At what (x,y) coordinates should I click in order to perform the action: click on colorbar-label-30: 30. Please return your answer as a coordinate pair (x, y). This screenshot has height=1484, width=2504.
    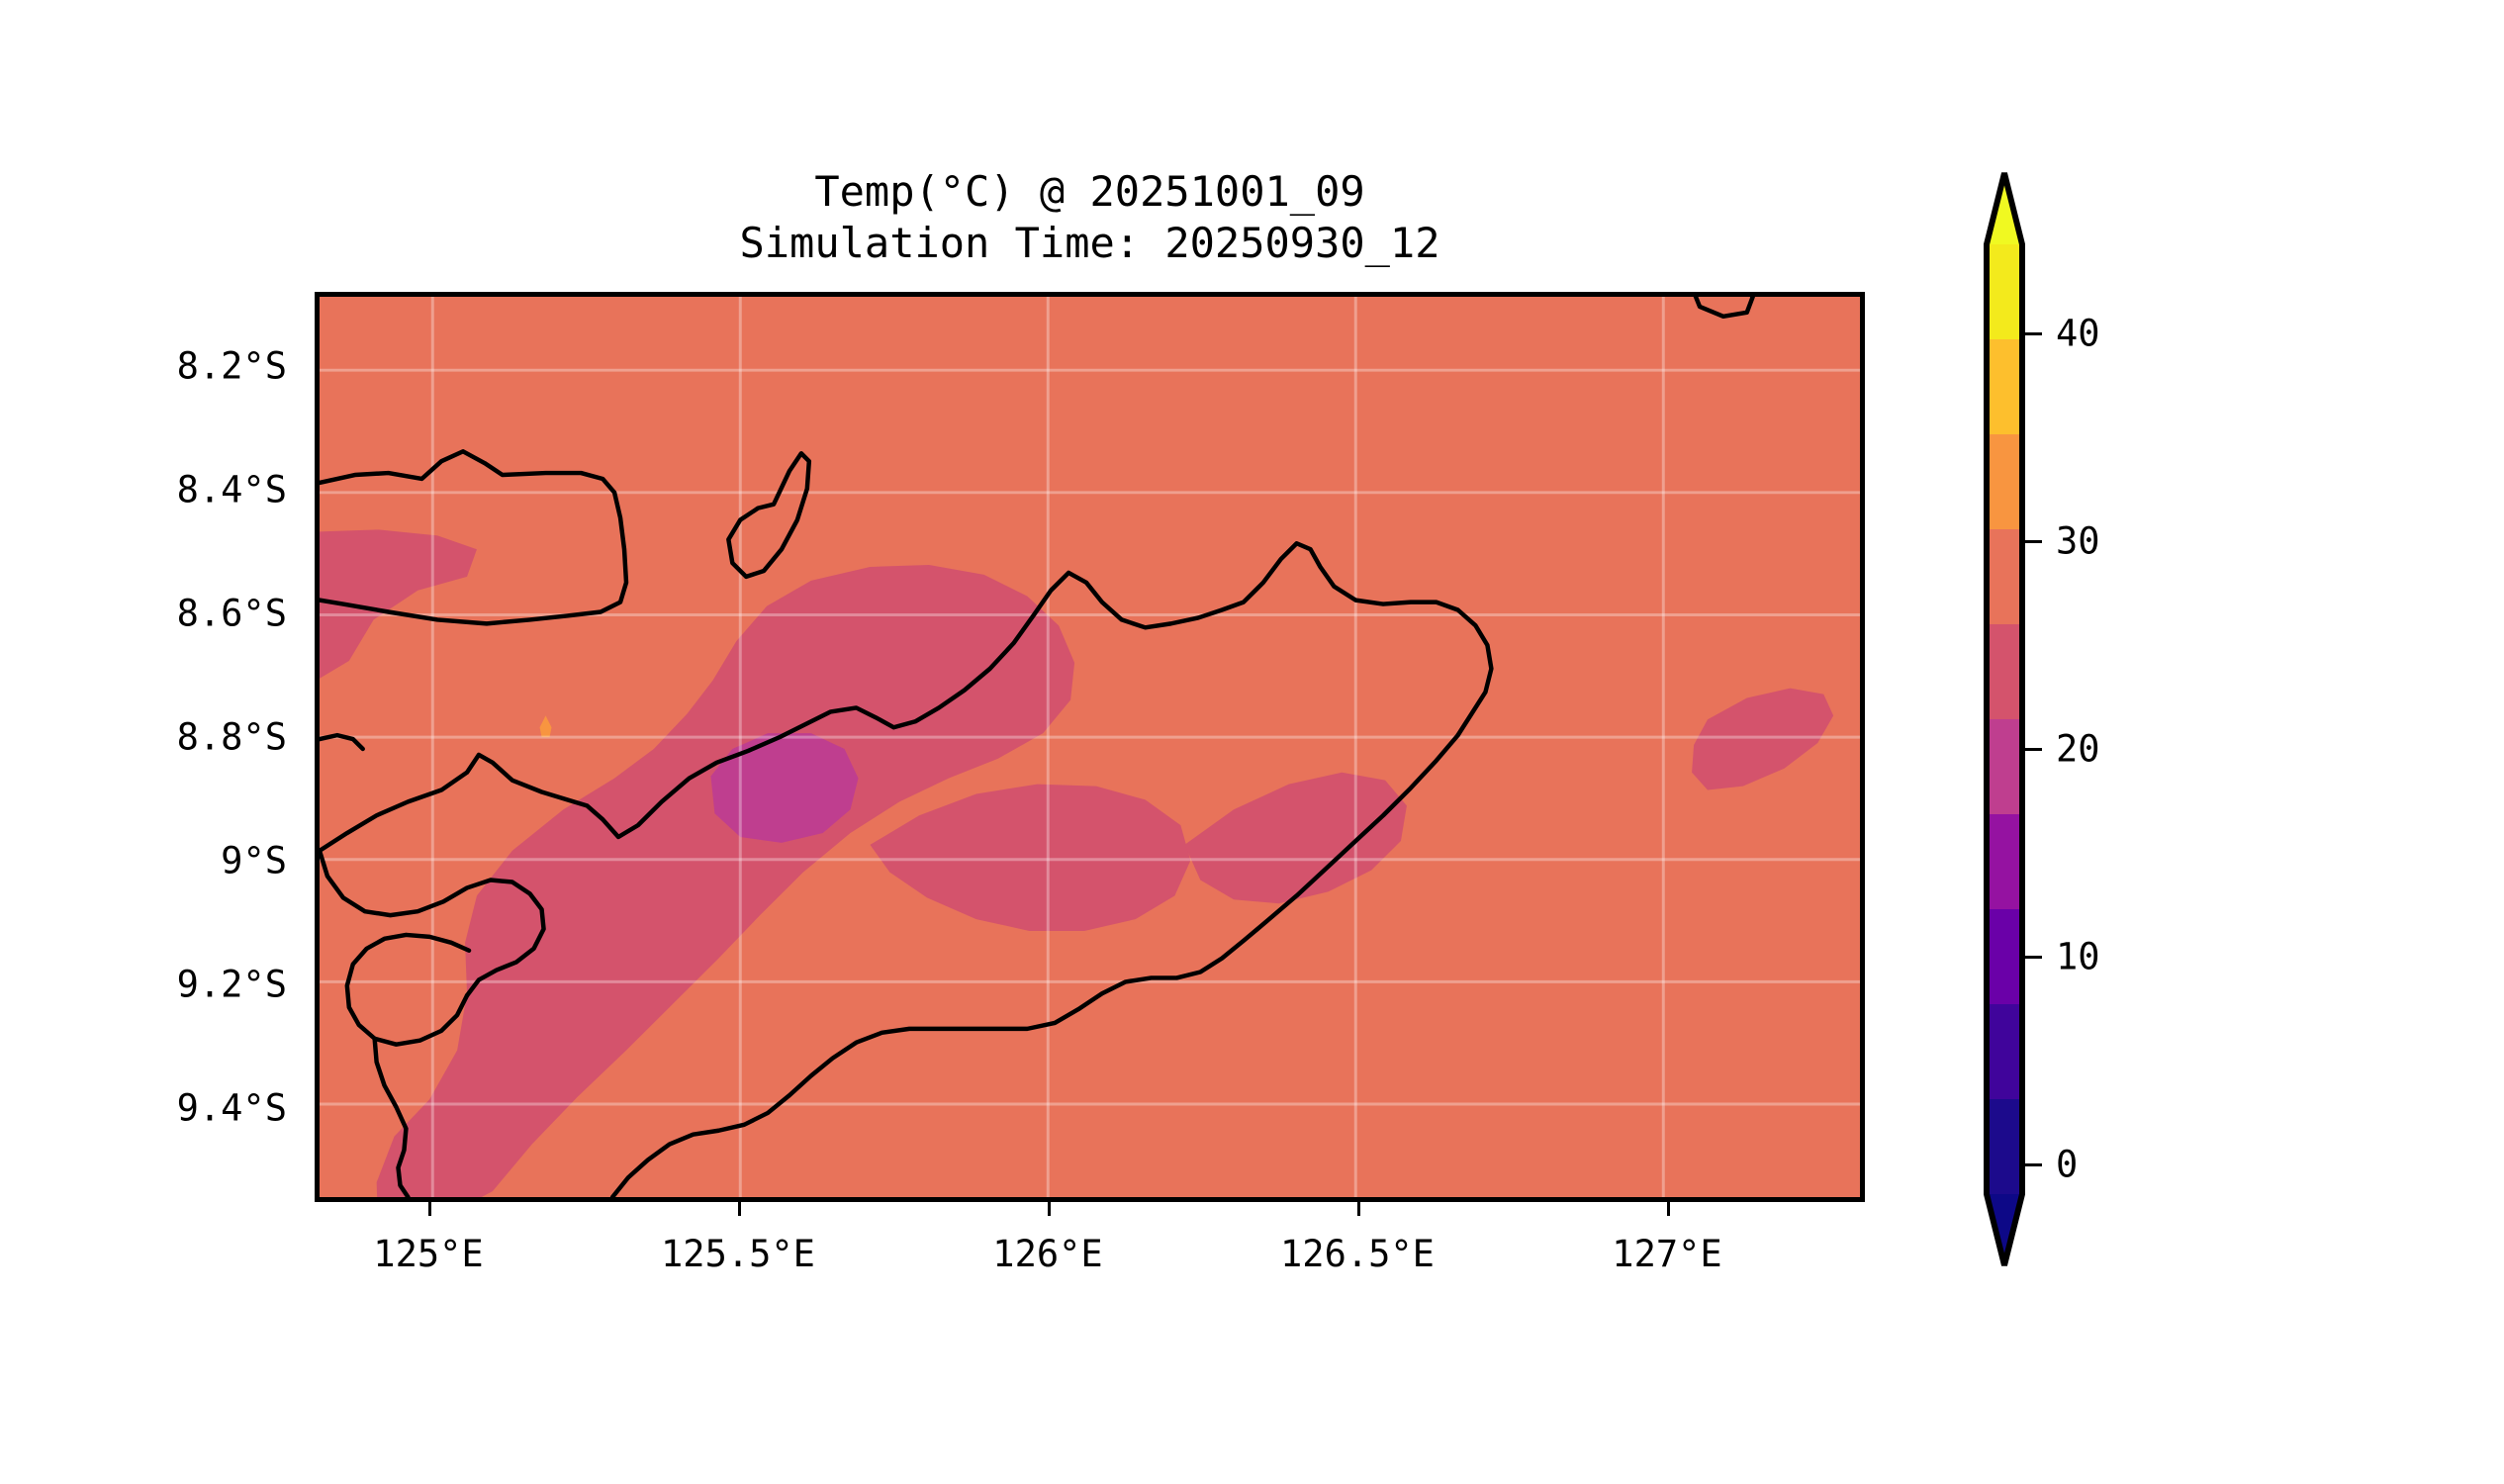
    Looking at the image, I should click on (2078, 541).